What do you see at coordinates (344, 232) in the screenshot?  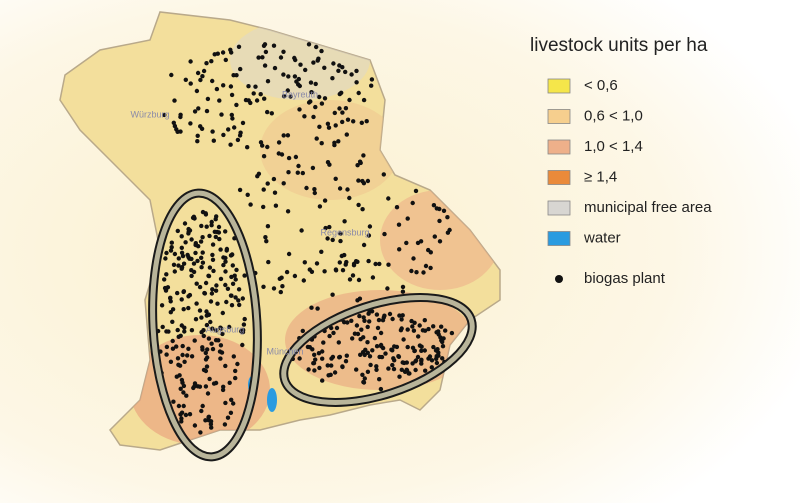 I see `place-label: Regensburg` at bounding box center [344, 232].